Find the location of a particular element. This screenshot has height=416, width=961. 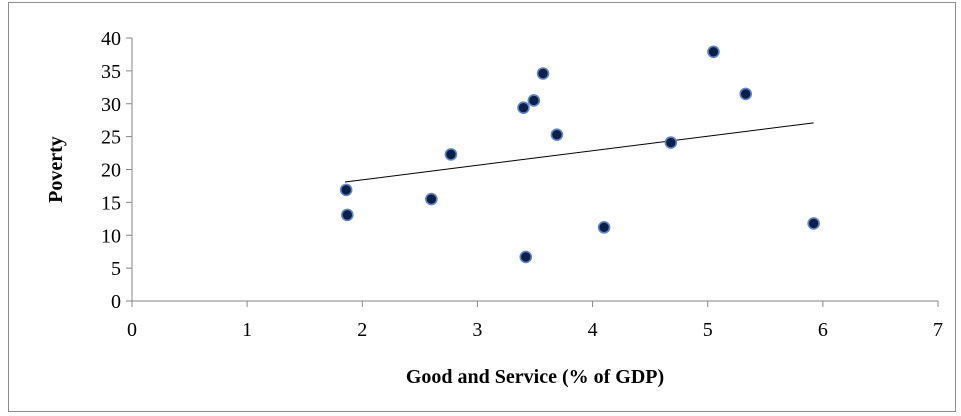

x-tick-label: 4 is located at coordinates (593, 330).